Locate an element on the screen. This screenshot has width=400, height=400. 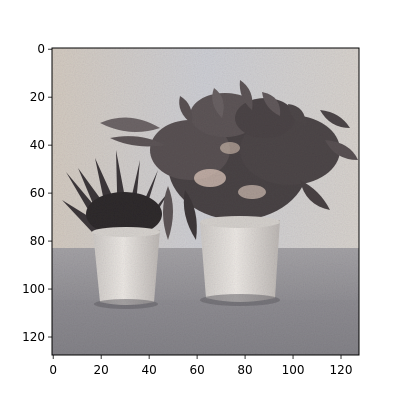
y-tick-label: 60 is located at coordinates (37, 193).